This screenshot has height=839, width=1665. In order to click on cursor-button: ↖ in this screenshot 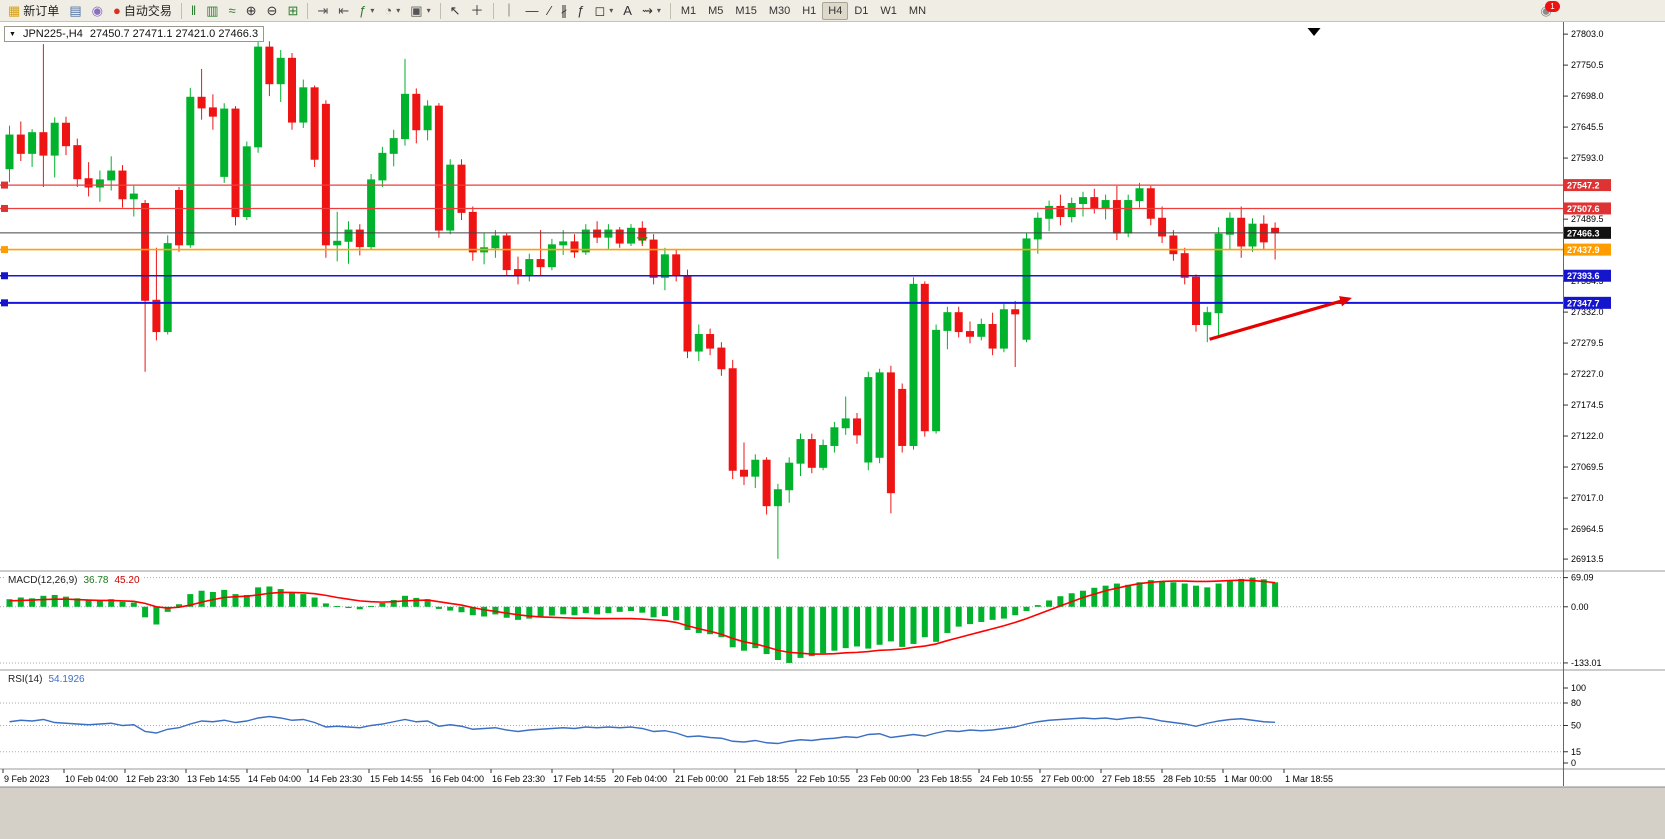, I will do `click(455, 11)`.